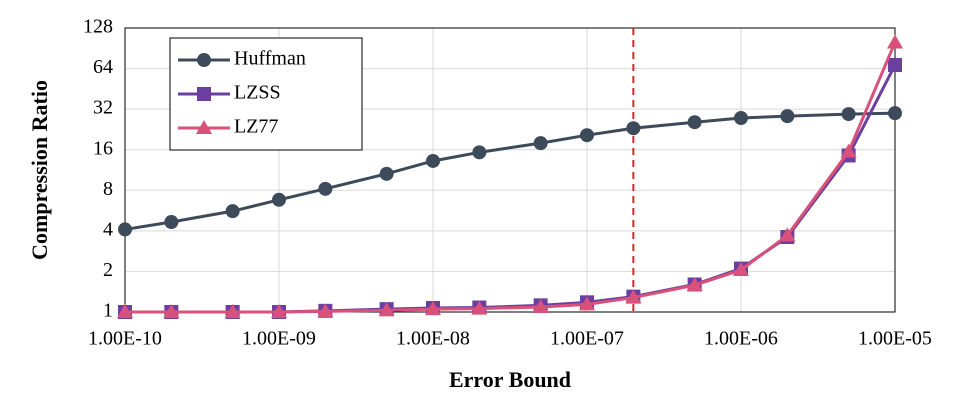 This screenshot has width=968, height=402. What do you see at coordinates (108, 270) in the screenshot?
I see `y-tick-label: 2` at bounding box center [108, 270].